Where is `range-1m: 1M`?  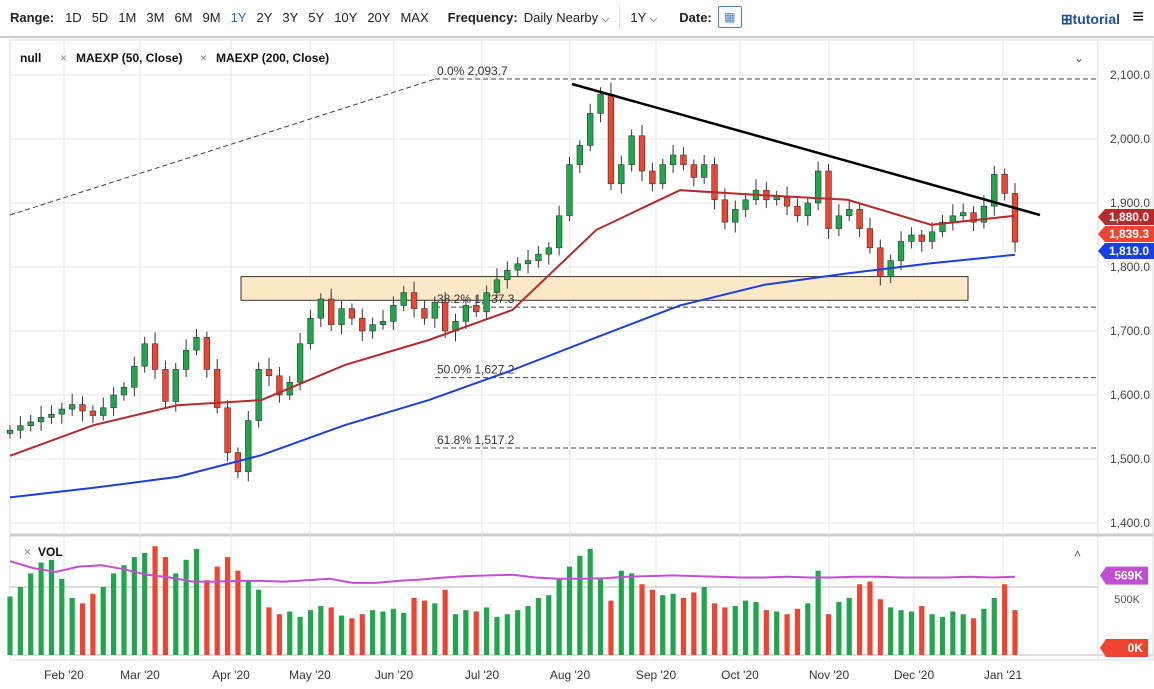 range-1m: 1M is located at coordinates (127, 17).